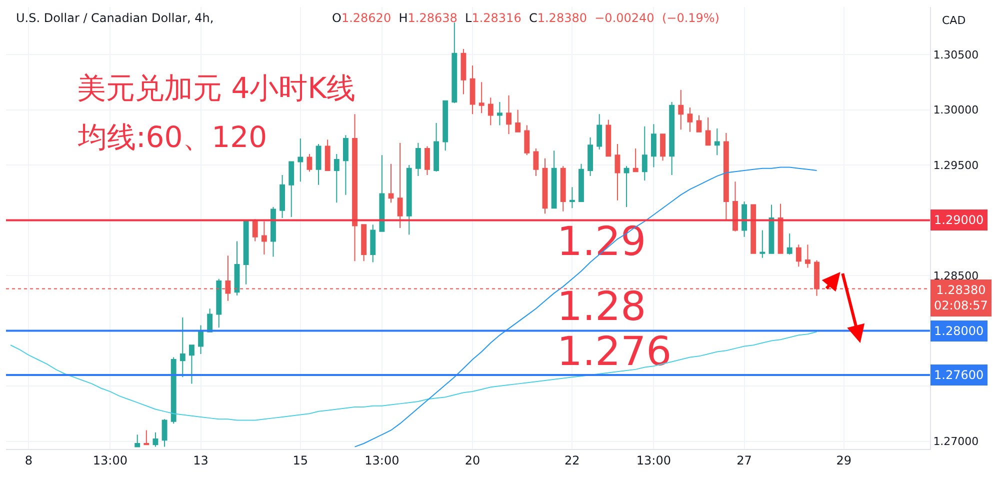 The height and width of the screenshot is (480, 999). What do you see at coordinates (956, 275) in the screenshot?
I see `y-tick-label: 1.28500` at bounding box center [956, 275].